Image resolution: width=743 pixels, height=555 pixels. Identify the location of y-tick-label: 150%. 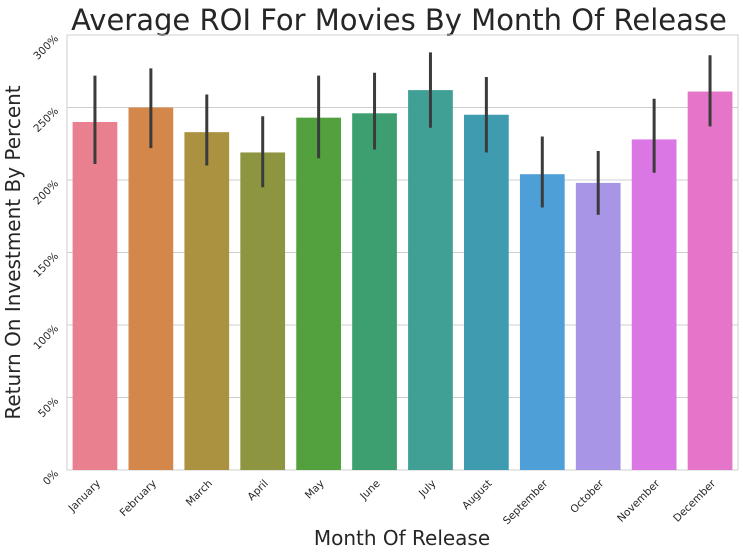
(46, 265).